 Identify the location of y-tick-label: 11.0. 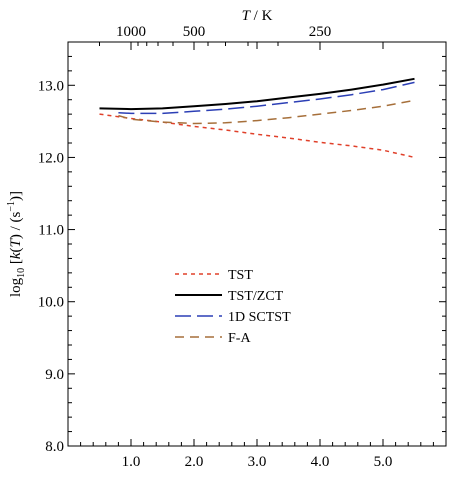
(51, 231).